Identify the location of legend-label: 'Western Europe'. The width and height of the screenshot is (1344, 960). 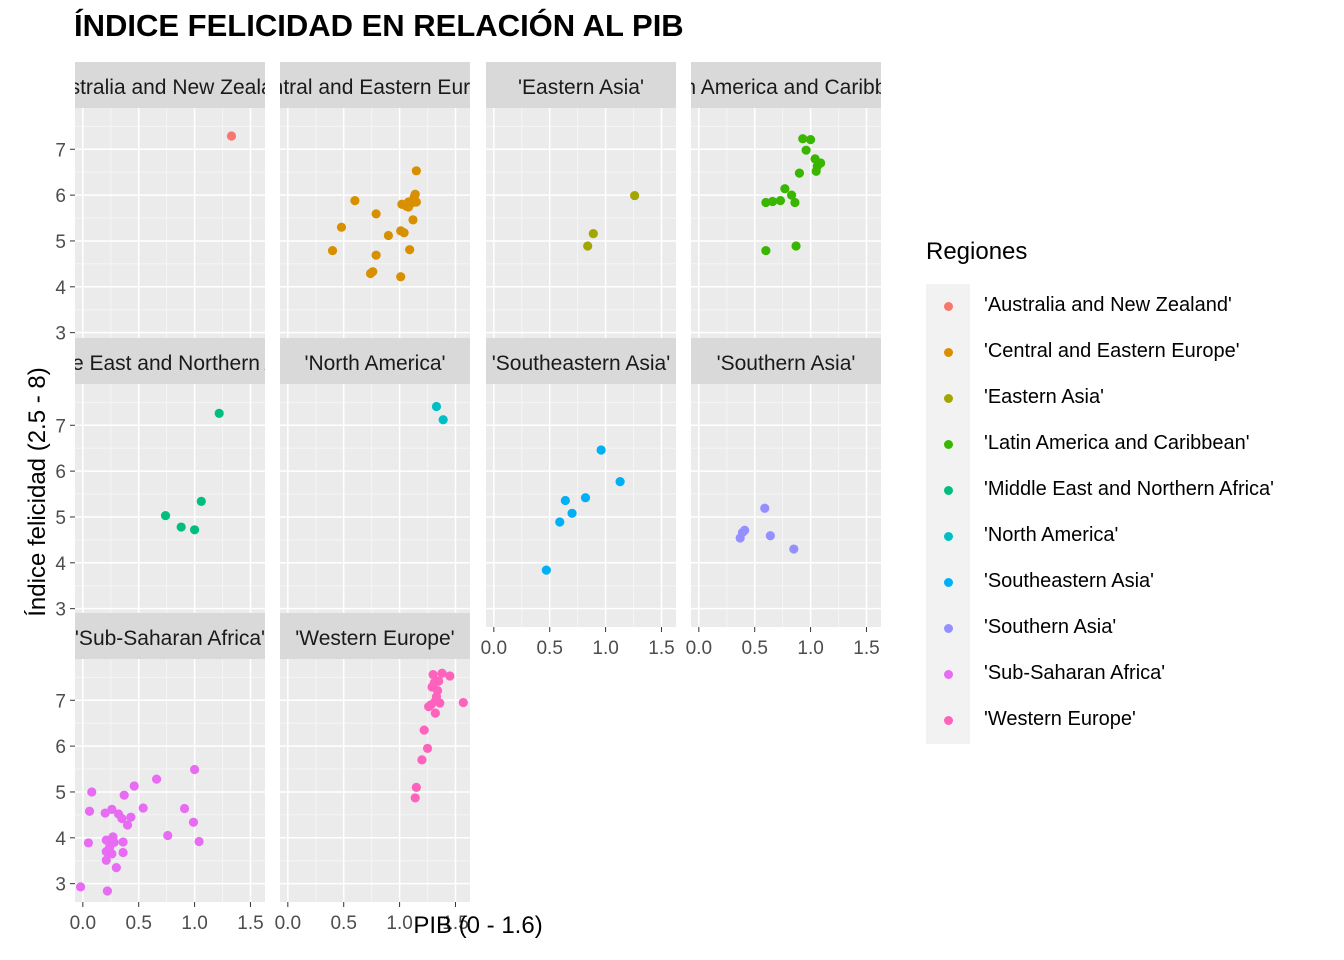
(1060, 719).